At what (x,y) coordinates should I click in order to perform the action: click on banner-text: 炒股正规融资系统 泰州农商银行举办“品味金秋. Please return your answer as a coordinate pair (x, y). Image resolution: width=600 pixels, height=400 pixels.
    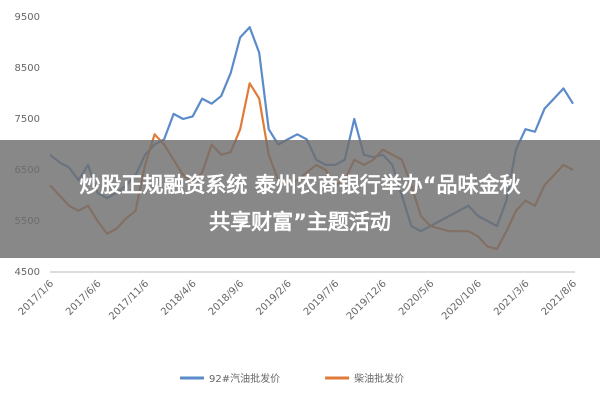
    Looking at the image, I should click on (300, 185).